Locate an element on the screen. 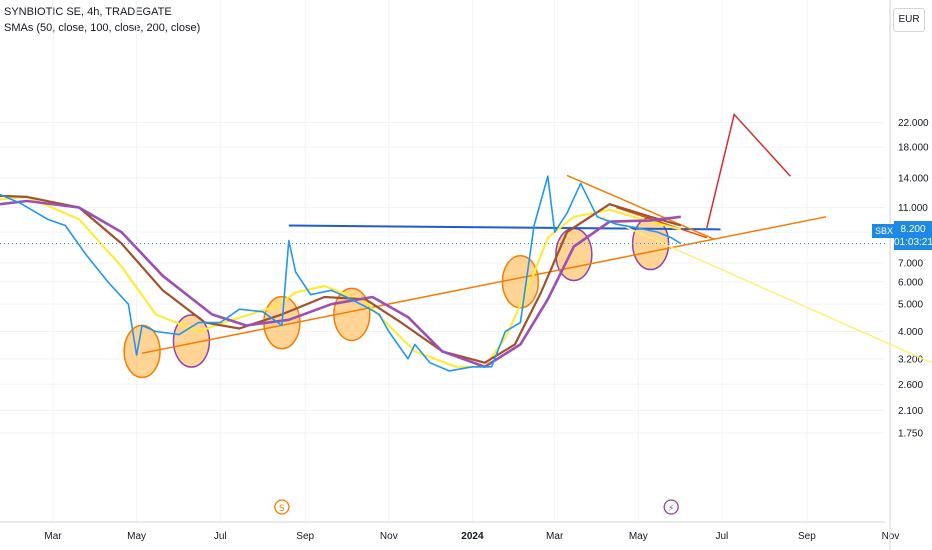  last-price-value: 8.200 is located at coordinates (913, 229).